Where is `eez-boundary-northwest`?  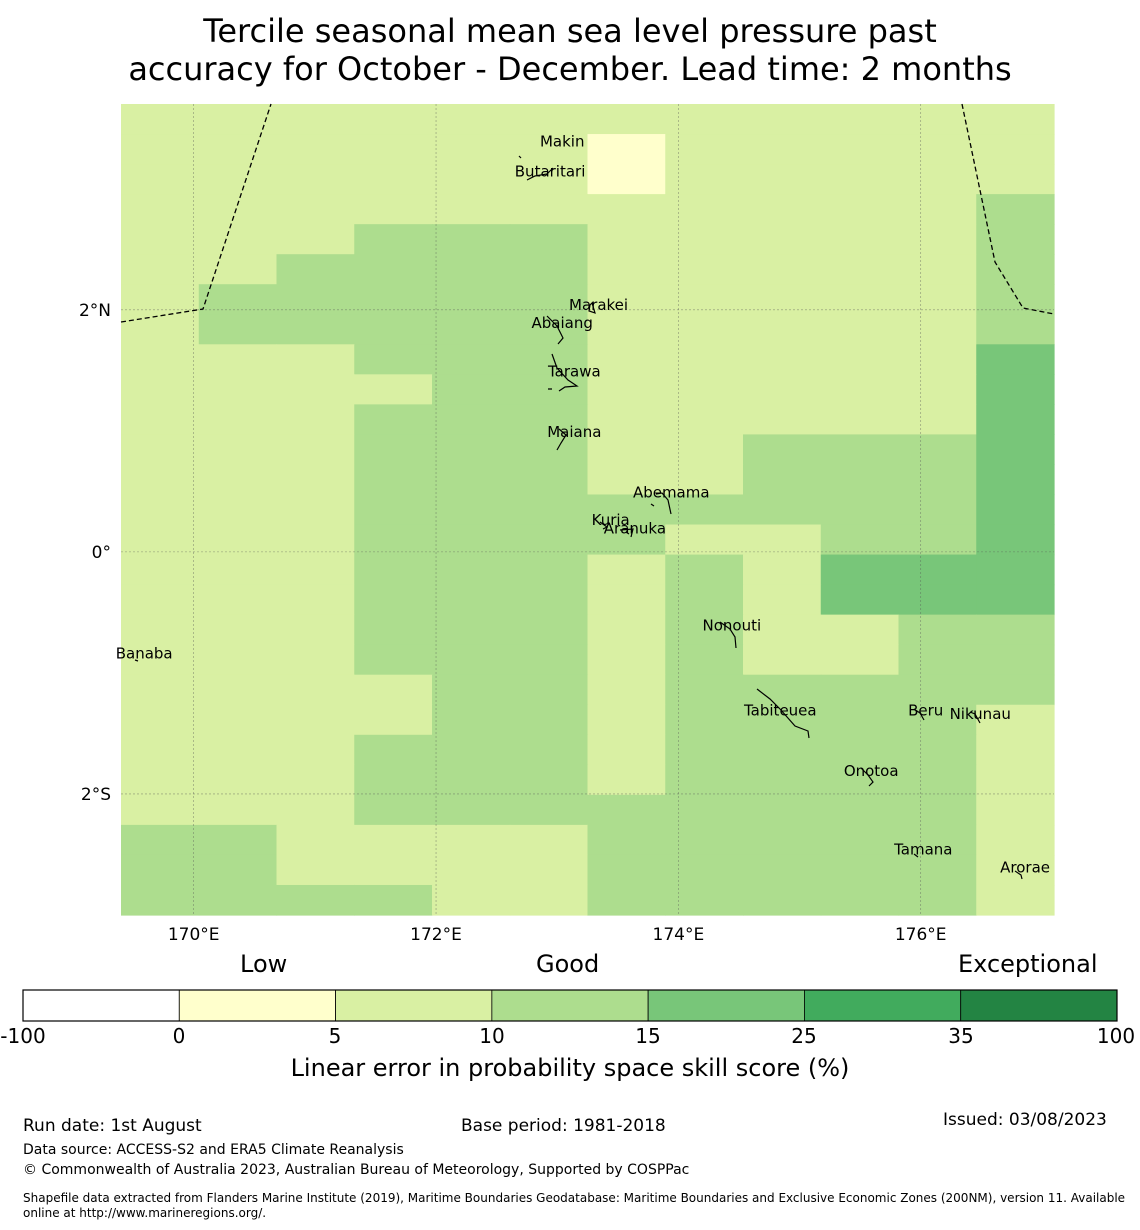 eez-boundary-northwest is located at coordinates (196, 213).